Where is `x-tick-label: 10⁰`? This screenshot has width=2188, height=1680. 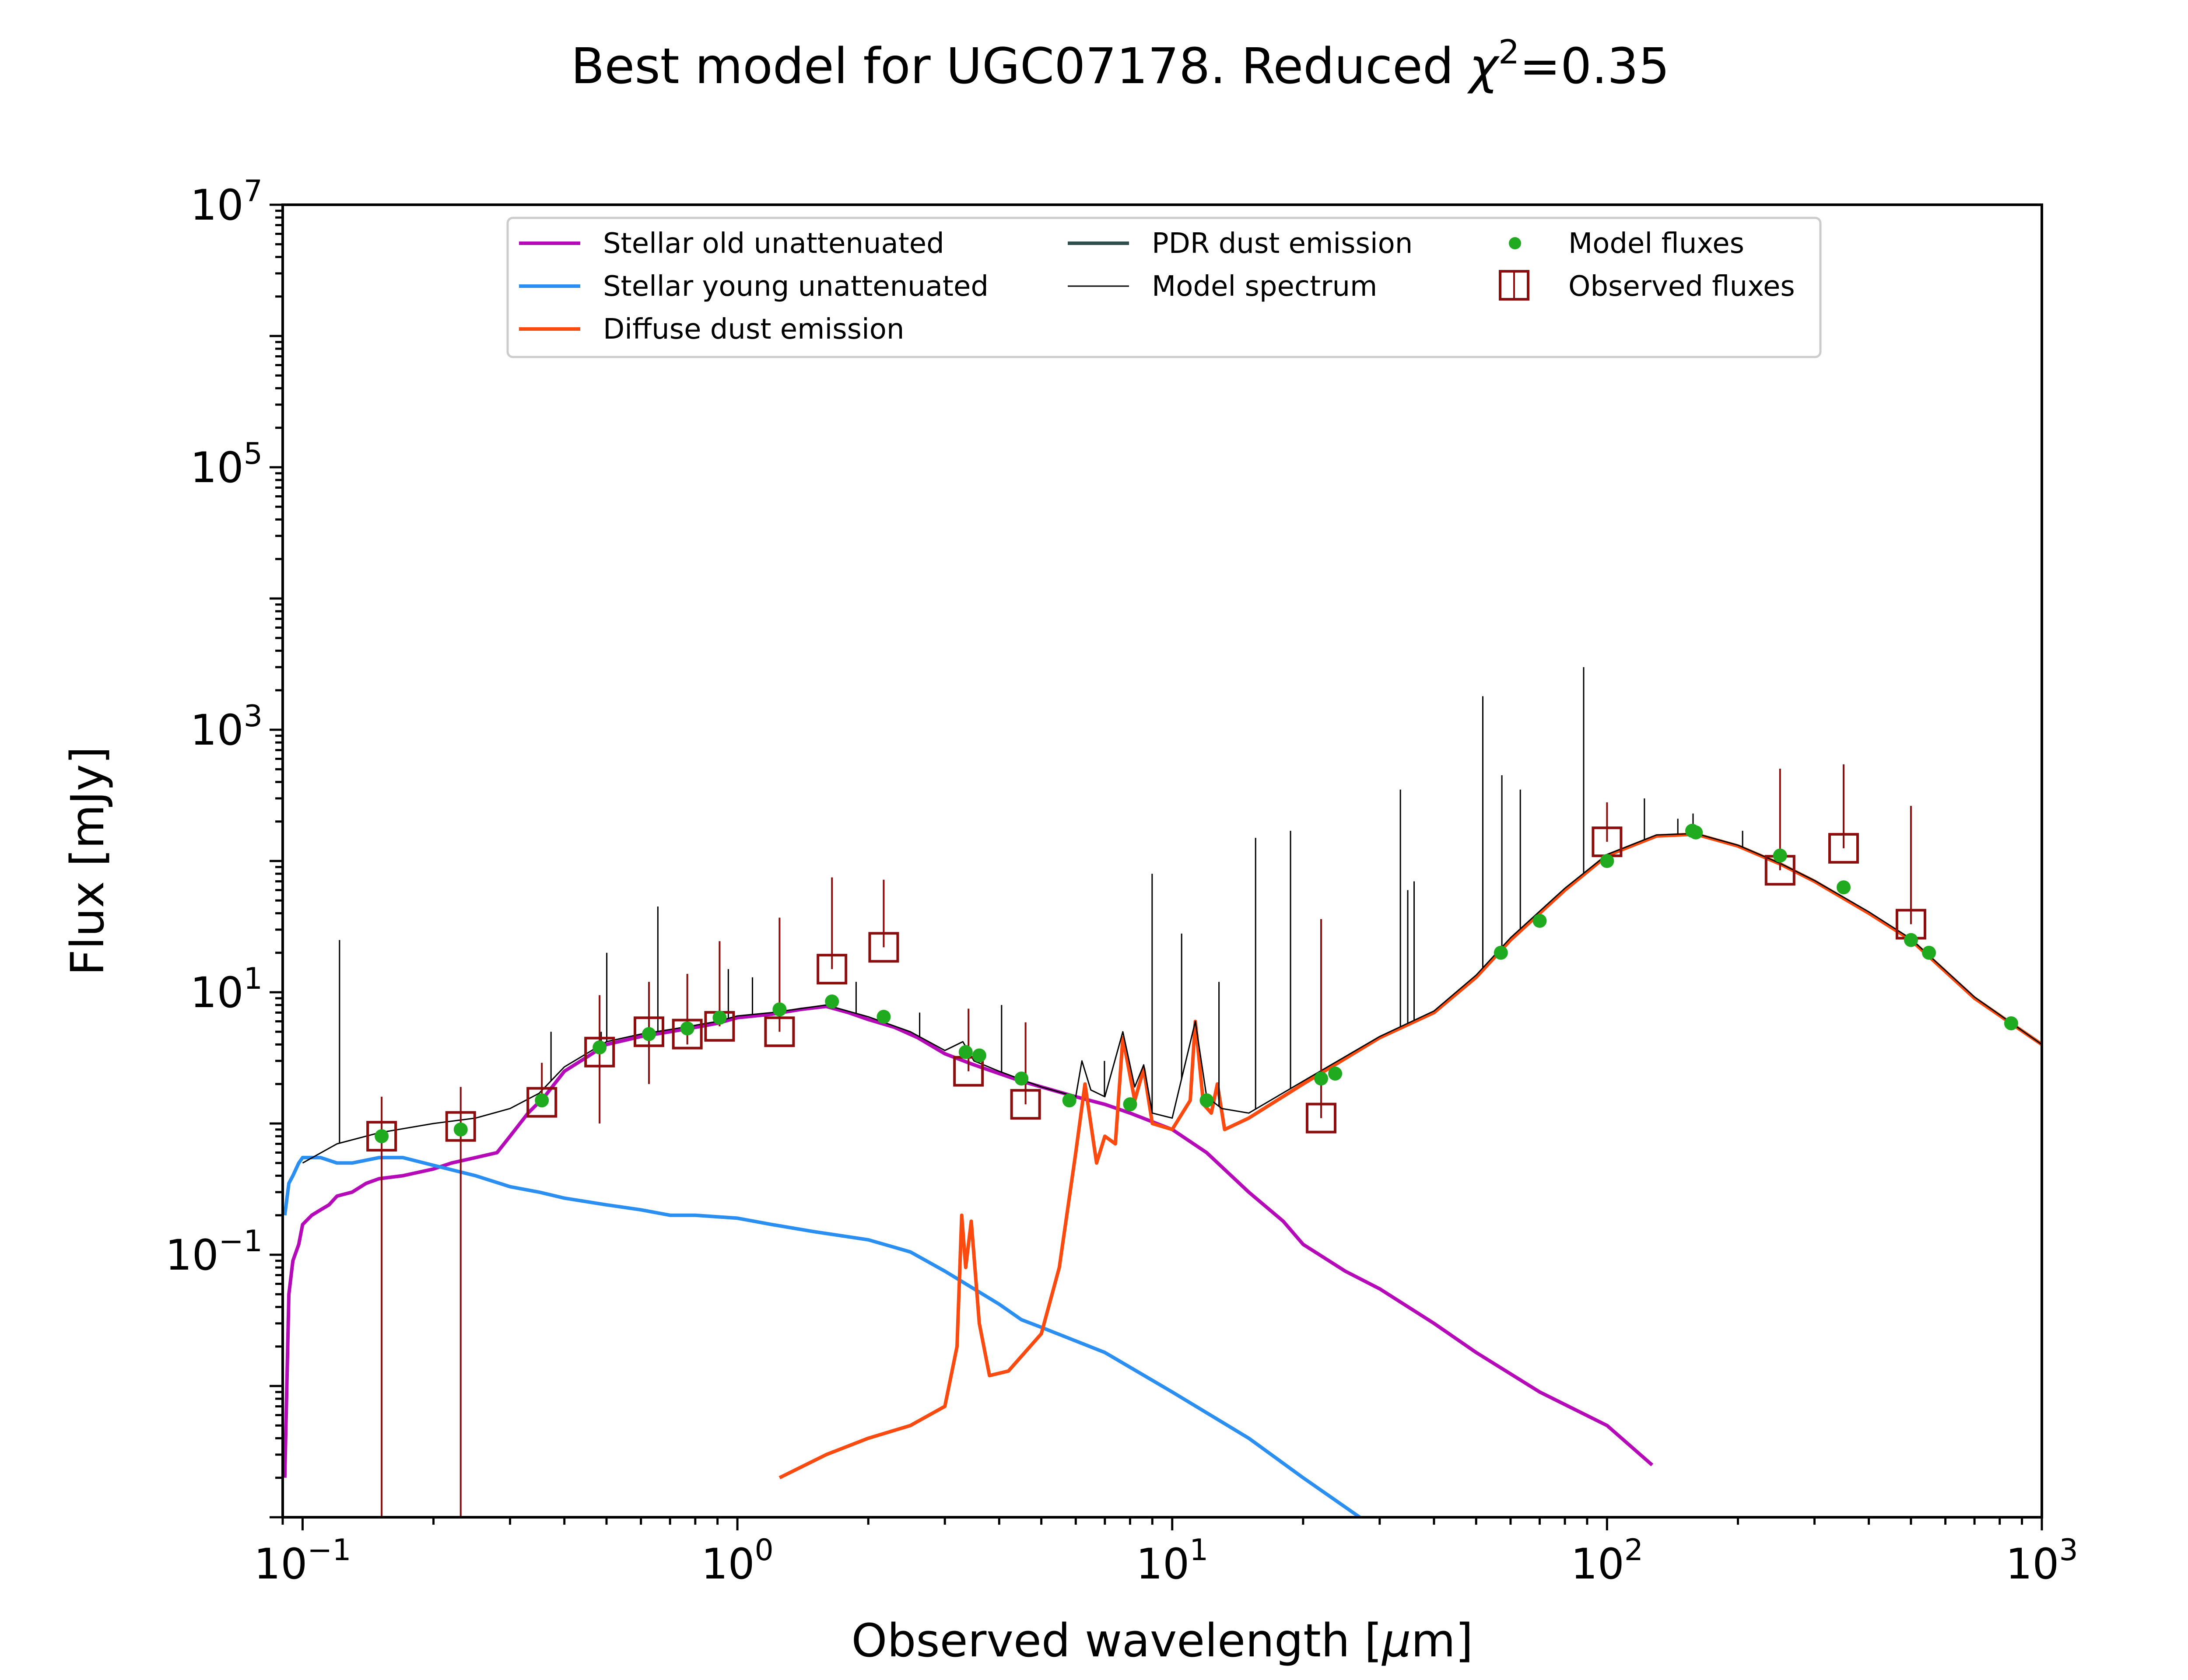
x-tick-label: 10⁰ is located at coordinates (737, 1561).